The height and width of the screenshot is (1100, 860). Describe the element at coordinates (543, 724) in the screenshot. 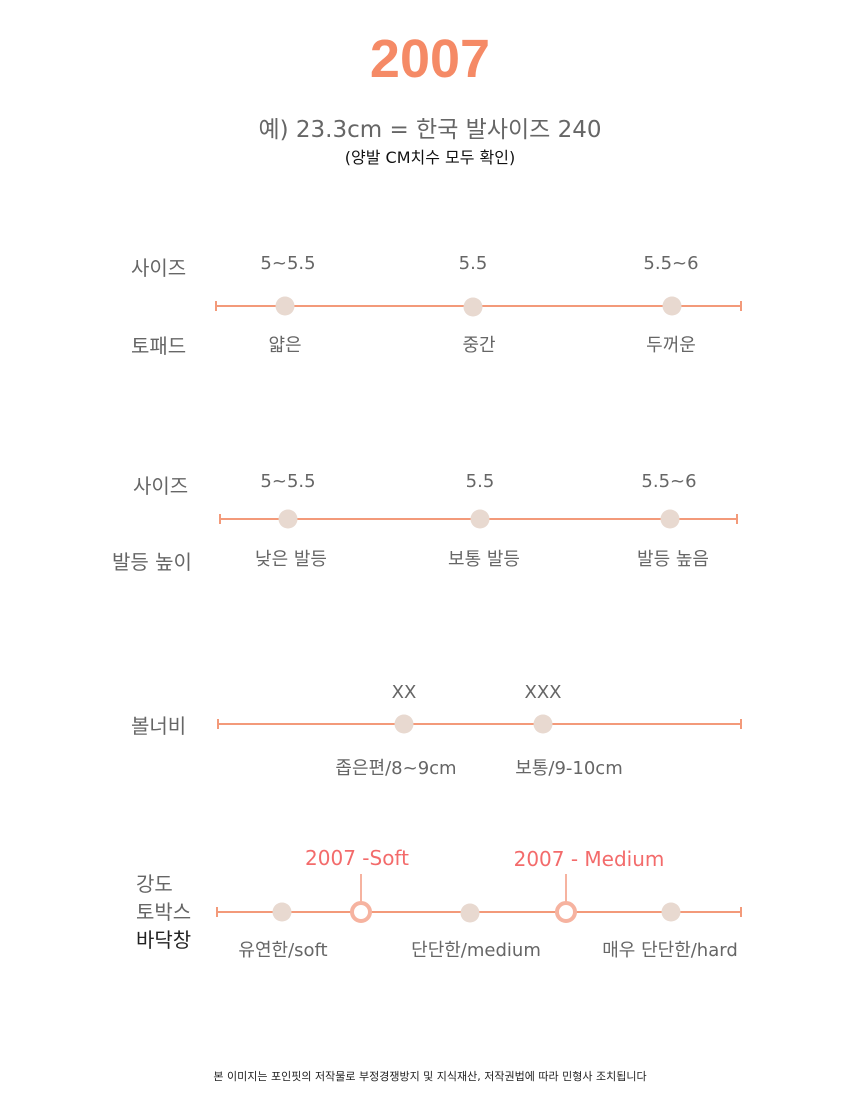

I see `width-marker-normal` at that location.